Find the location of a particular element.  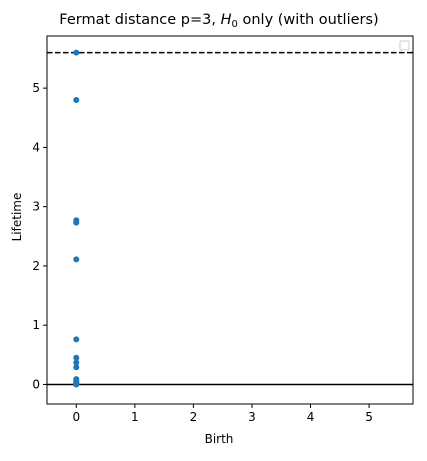

x-tick-label: 3 is located at coordinates (252, 417).